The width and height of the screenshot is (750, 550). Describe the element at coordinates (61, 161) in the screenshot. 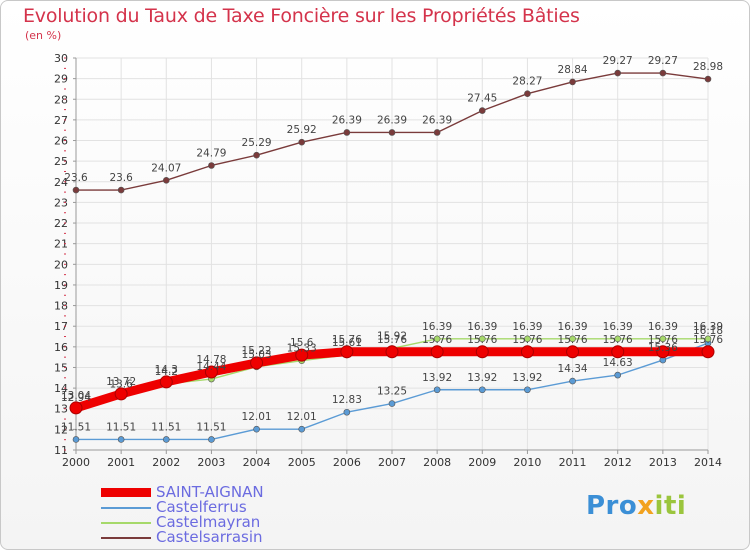

I see `y-tick-label: 25` at that location.